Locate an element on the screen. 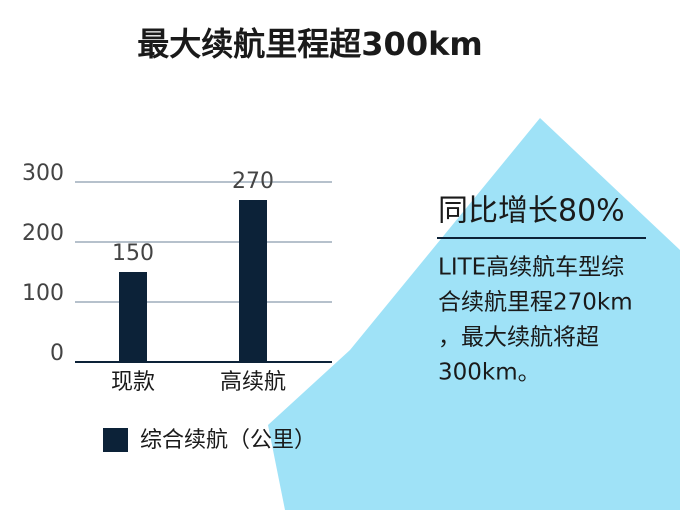 This screenshot has height=510, width=680. y-tick-label: 300 is located at coordinates (43, 173).